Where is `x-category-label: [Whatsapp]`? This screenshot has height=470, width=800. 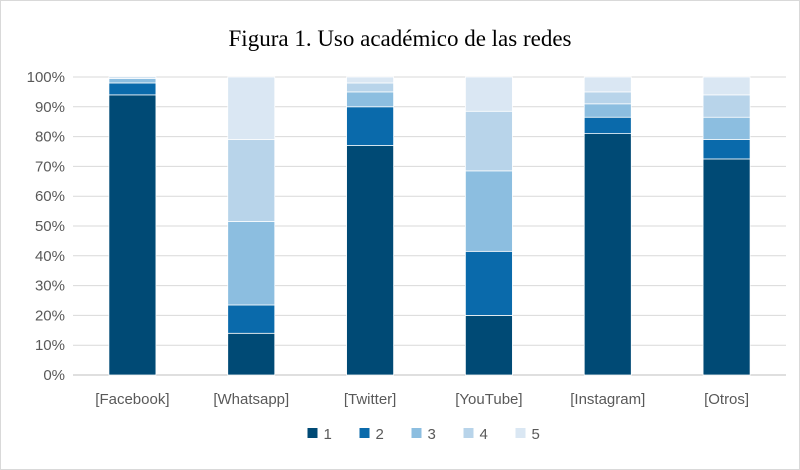
x-category-label: [Whatsapp] is located at coordinates (251, 399).